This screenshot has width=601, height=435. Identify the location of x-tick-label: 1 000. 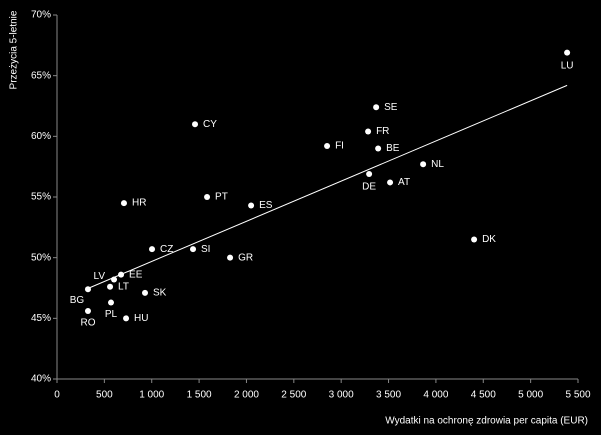
(151, 395).